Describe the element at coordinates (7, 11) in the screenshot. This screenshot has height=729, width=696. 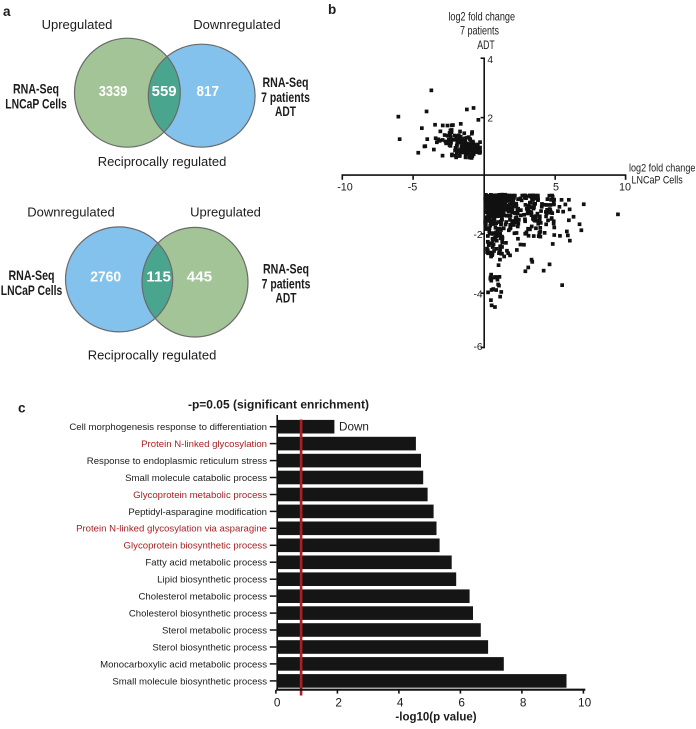
I see `svg-text: a` at that location.